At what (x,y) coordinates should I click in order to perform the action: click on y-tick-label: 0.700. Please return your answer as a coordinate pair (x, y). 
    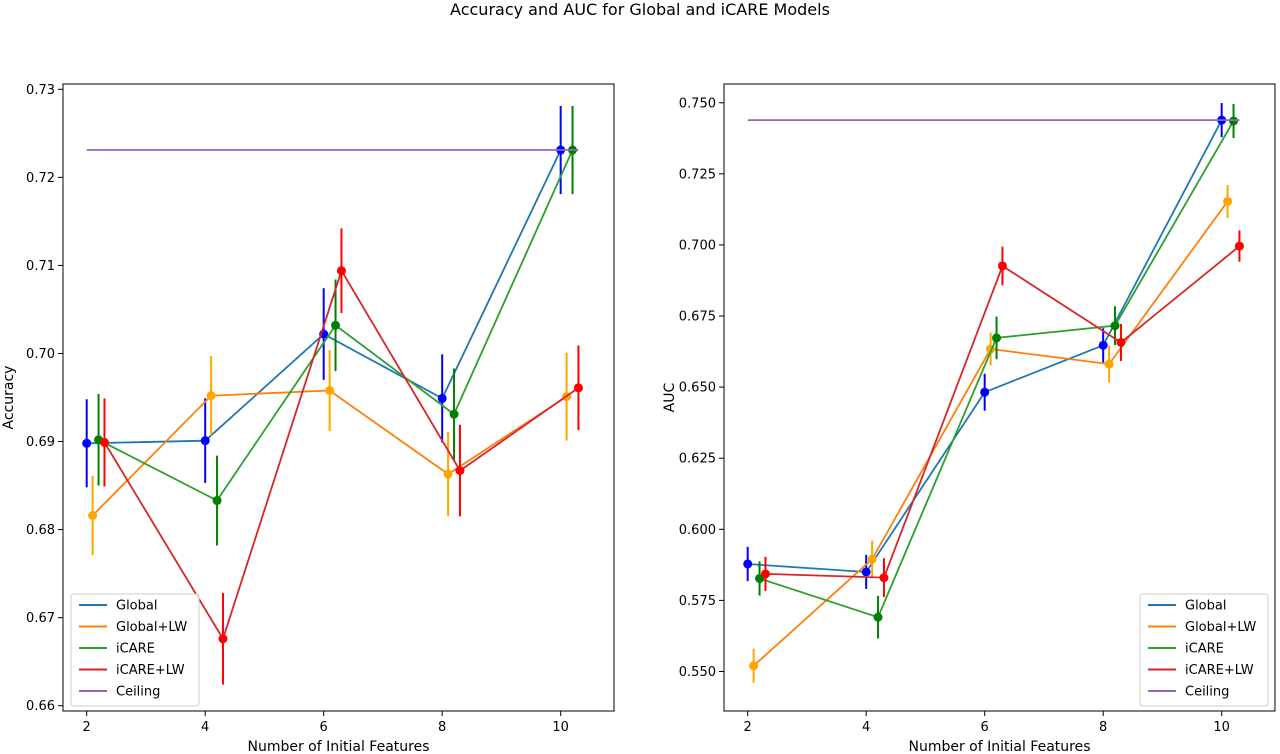
    Looking at the image, I should click on (697, 245).